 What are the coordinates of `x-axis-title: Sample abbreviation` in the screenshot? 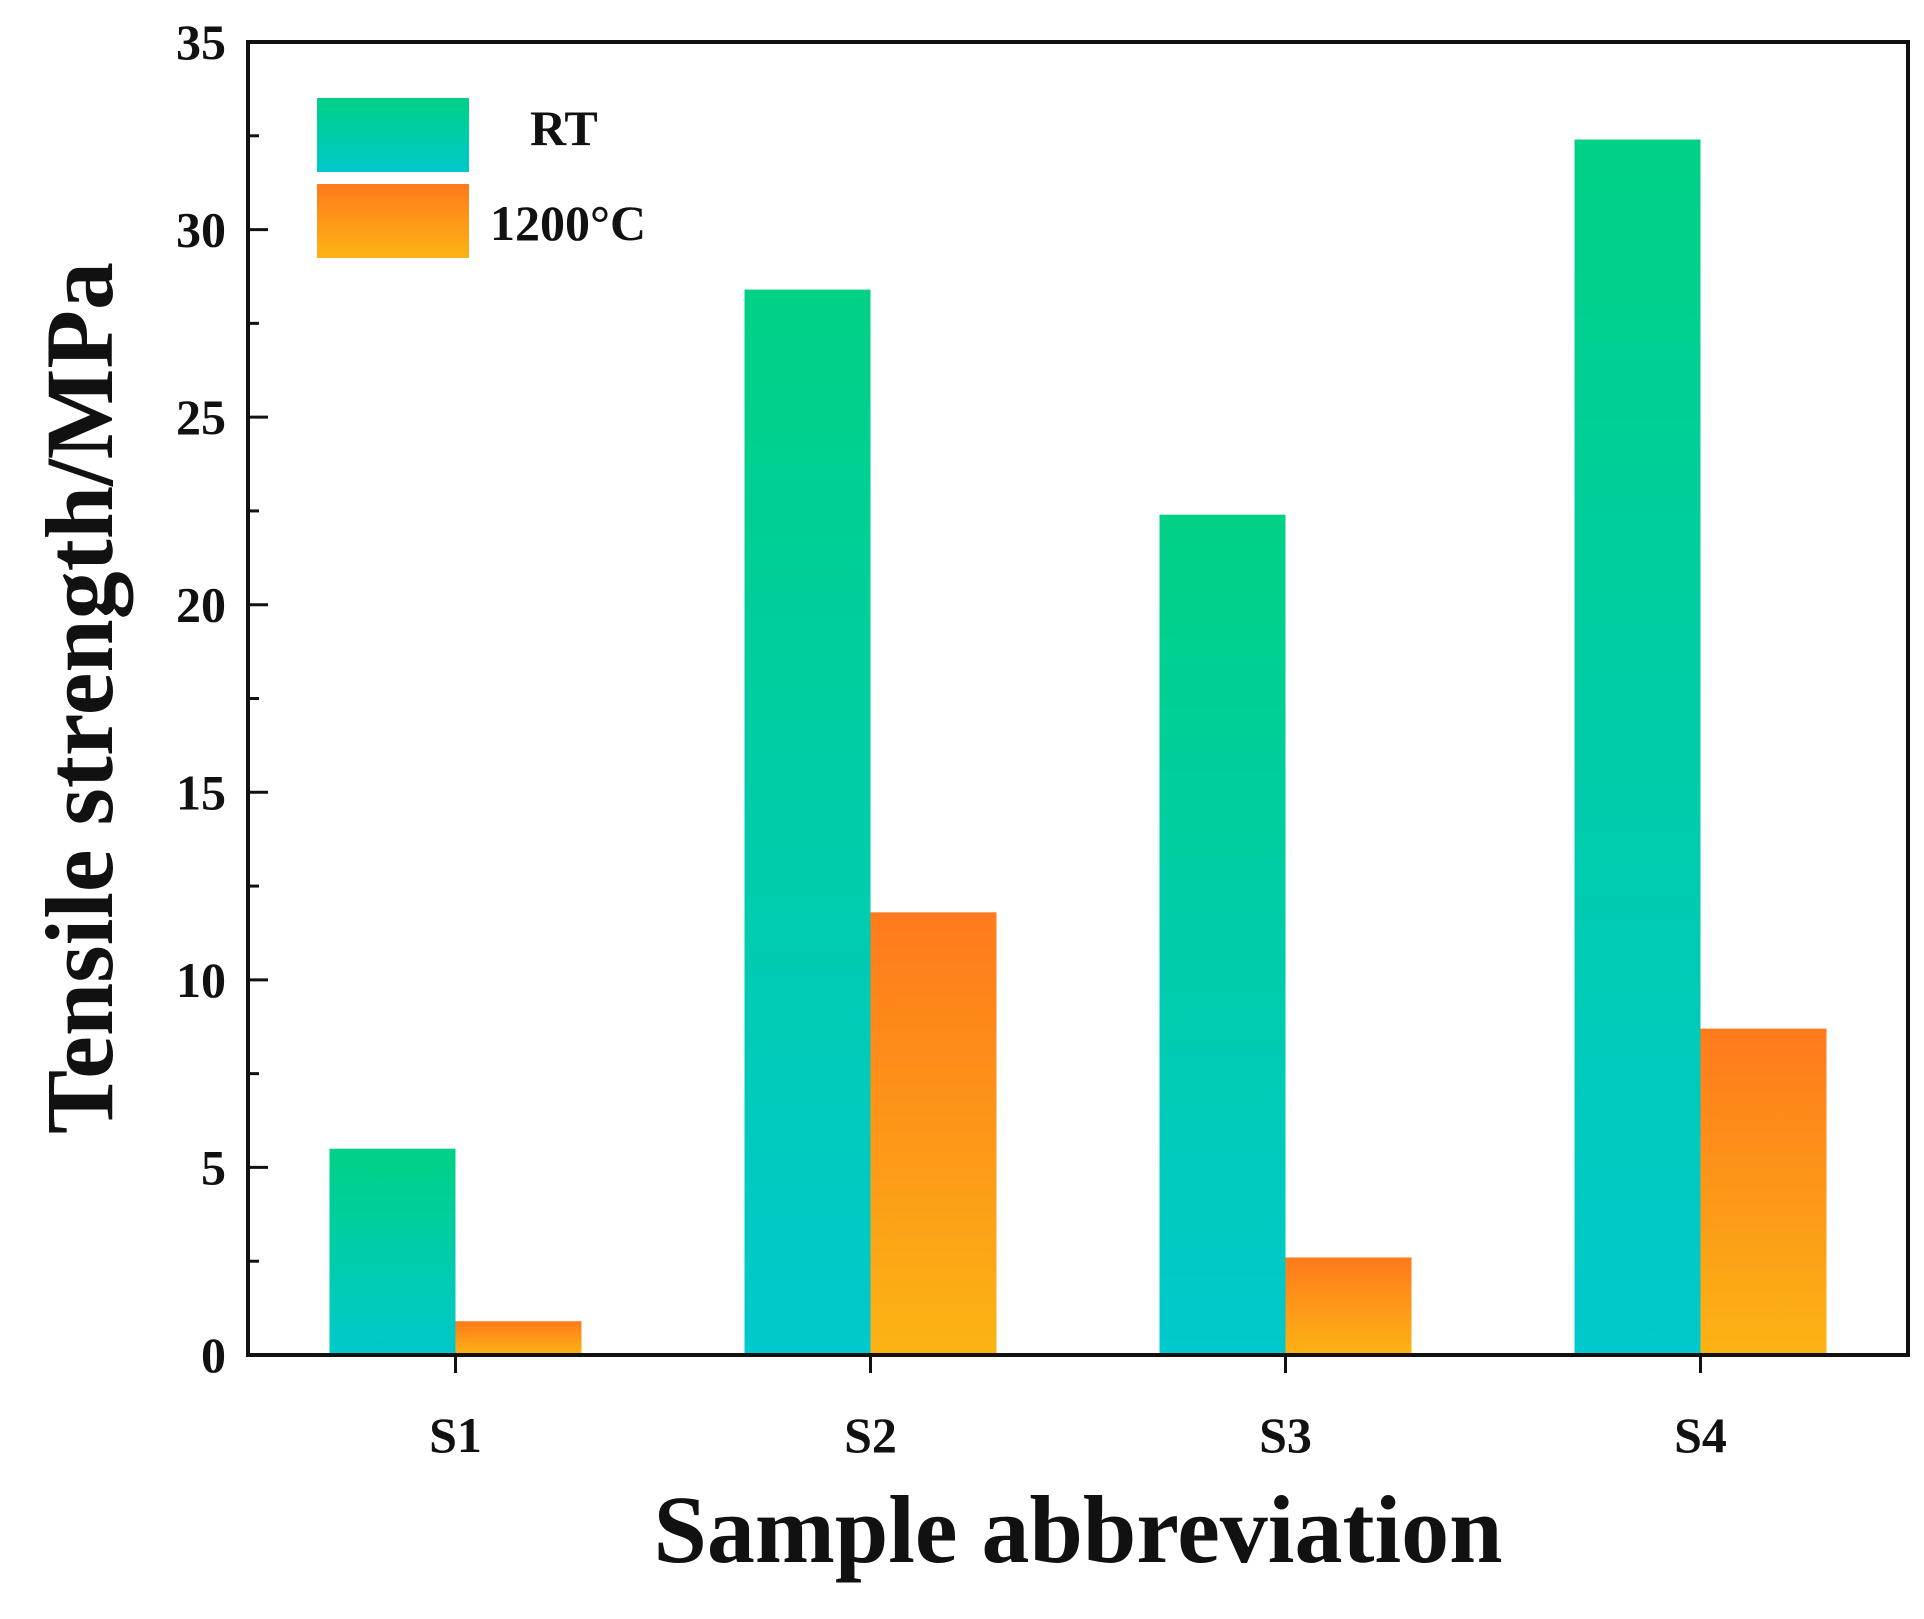 It's located at (1078, 1529).